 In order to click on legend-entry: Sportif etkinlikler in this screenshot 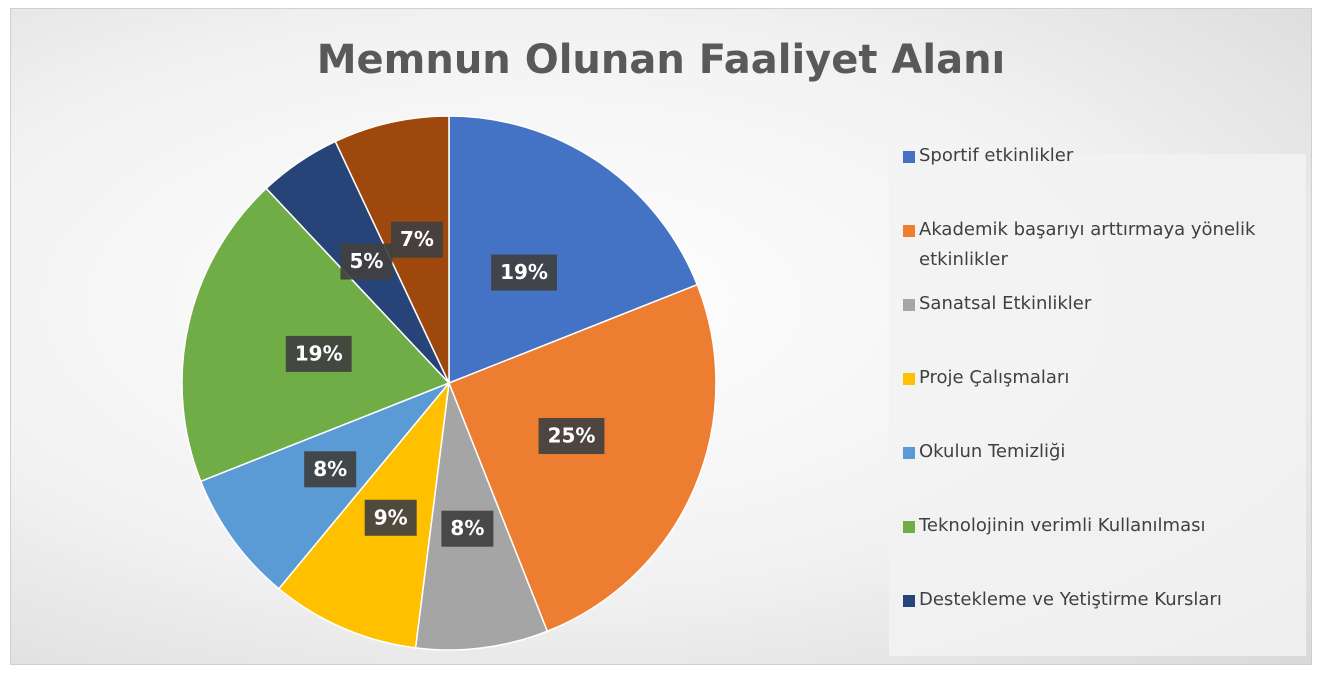, I will do `click(1108, 156)`.